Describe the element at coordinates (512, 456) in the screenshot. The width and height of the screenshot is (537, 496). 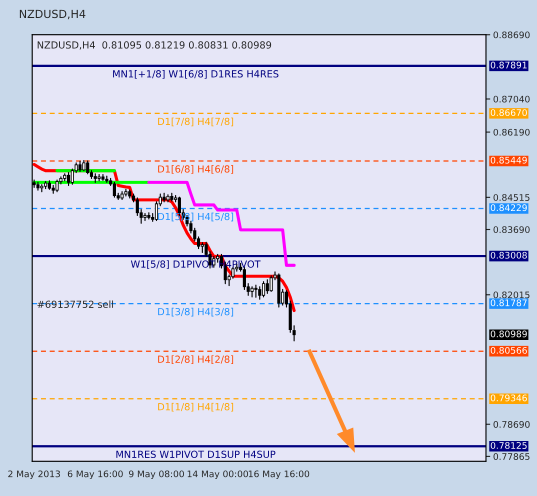
I see `y-tick-label: 0.77865` at that location.